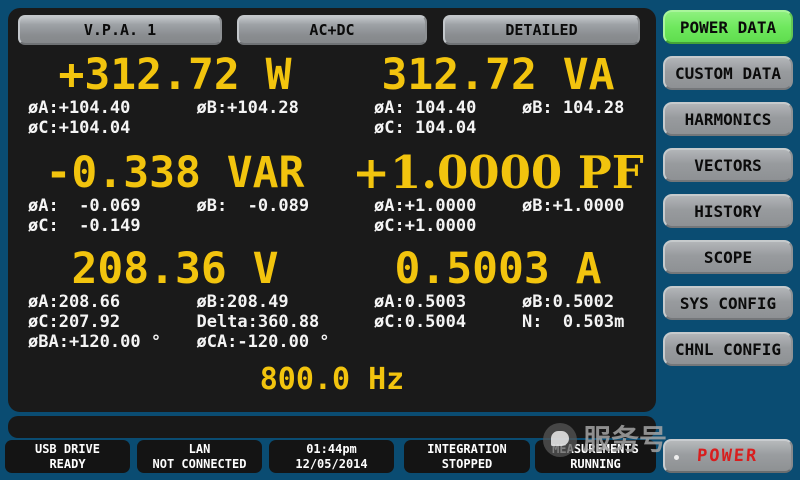  Describe the element at coordinates (467, 463) in the screenshot. I see `status-integration-line2: STOPPED` at that location.